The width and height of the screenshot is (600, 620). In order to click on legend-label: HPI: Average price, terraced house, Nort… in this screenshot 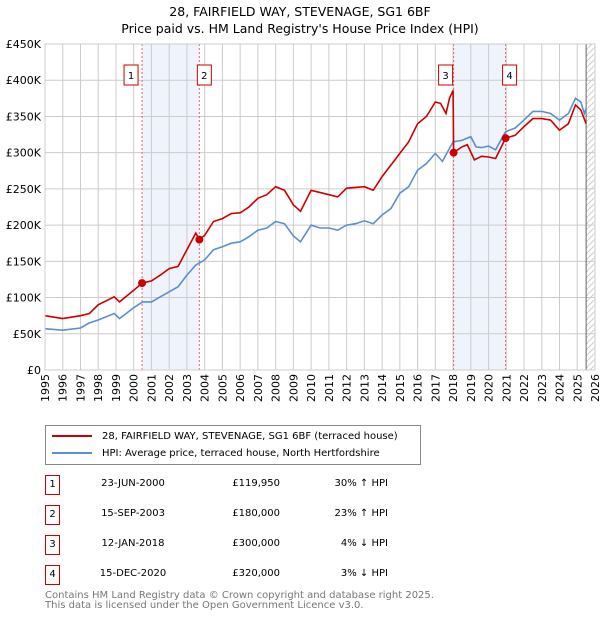, I will do `click(241, 453)`.